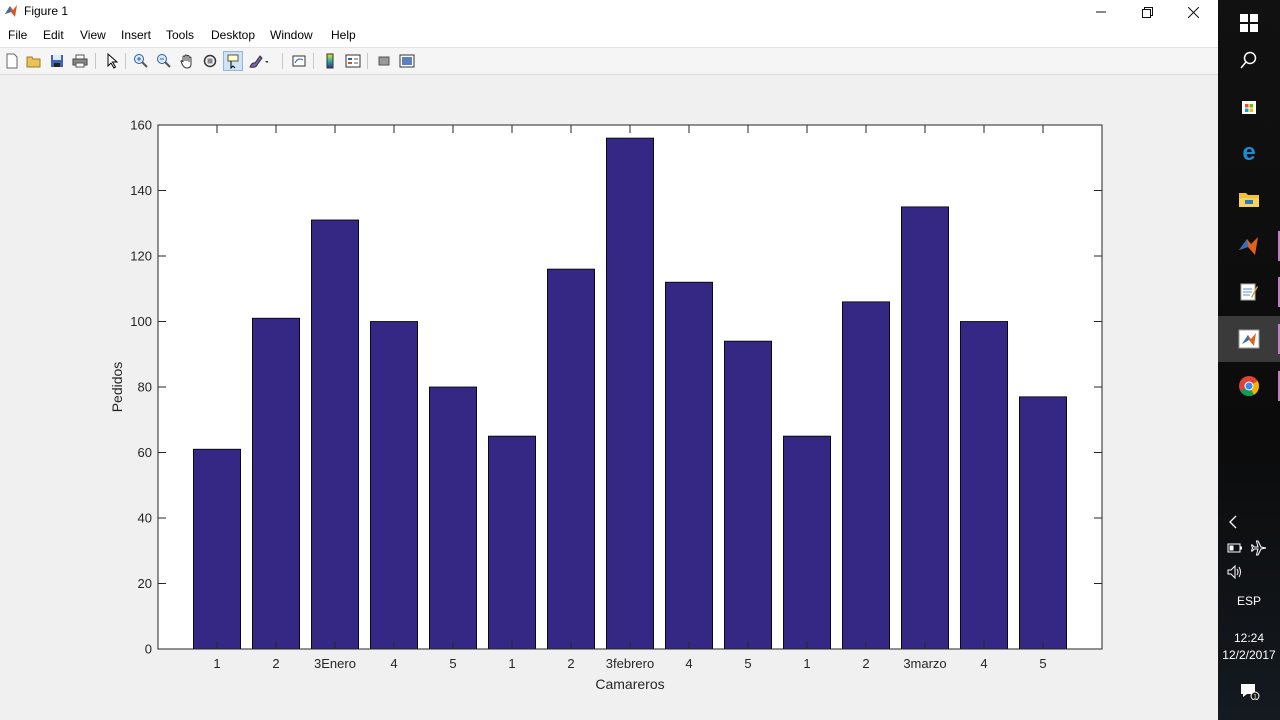 The image size is (1280, 720). Describe the element at coordinates (12, 61) in the screenshot. I see `new-figure-button` at that location.